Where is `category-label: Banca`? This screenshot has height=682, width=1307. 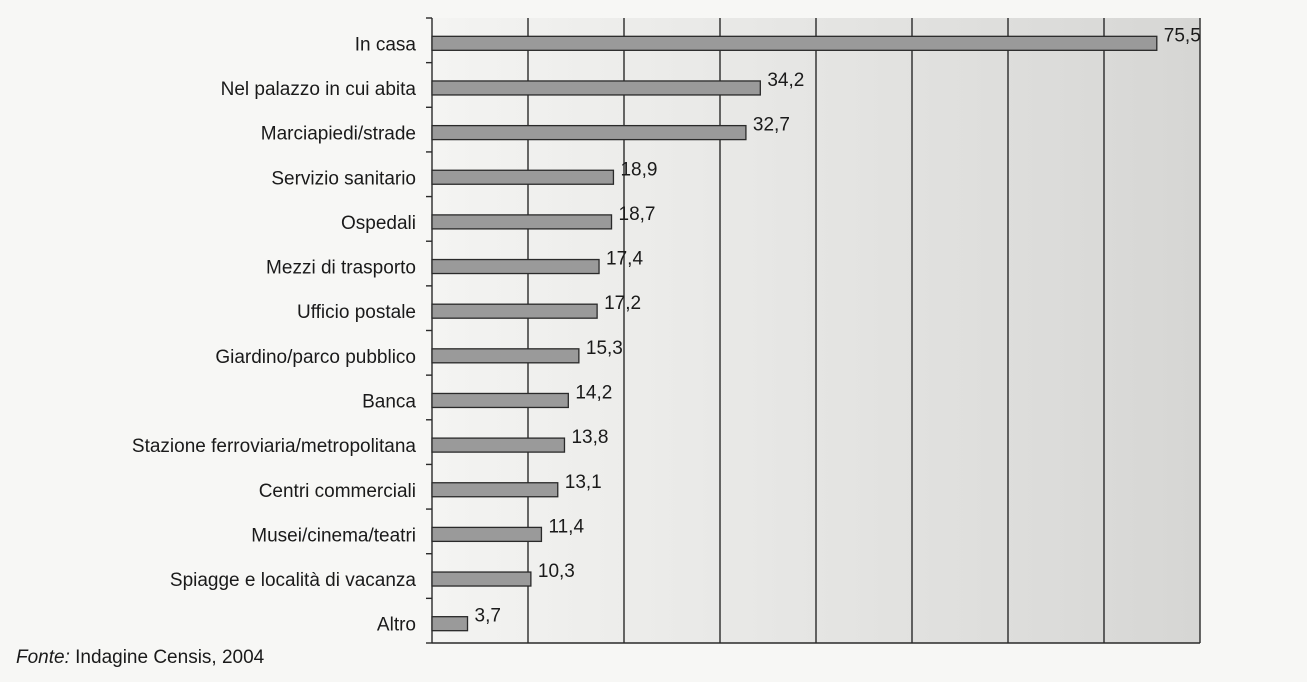 category-label: Banca is located at coordinates (389, 401).